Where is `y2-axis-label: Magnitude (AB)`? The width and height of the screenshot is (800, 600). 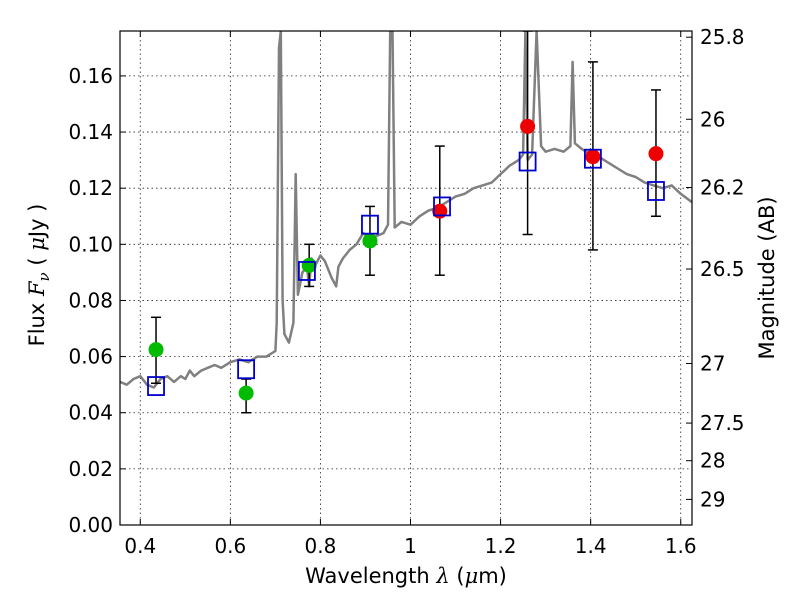
y2-axis-label: Magnitude (AB) is located at coordinates (767, 277).